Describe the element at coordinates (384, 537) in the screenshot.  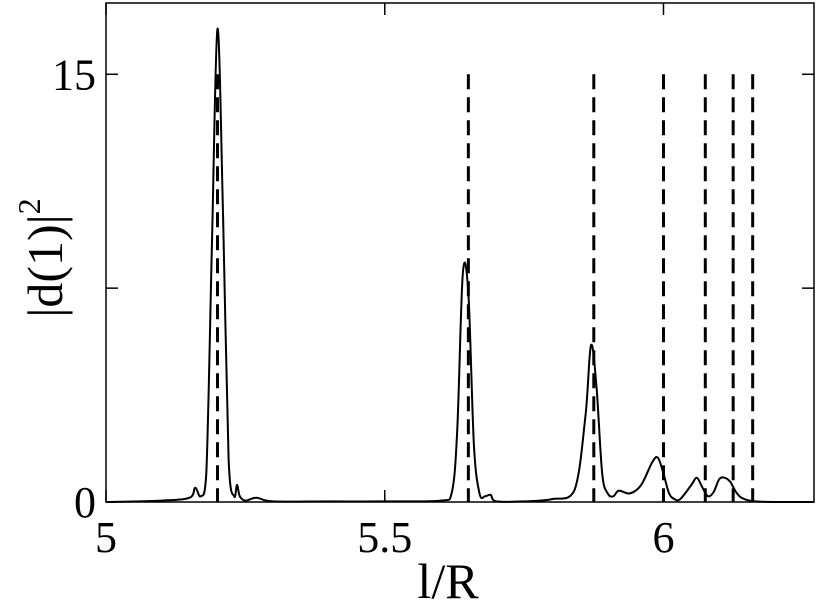
I see `x-tick-label: 5.5` at that location.